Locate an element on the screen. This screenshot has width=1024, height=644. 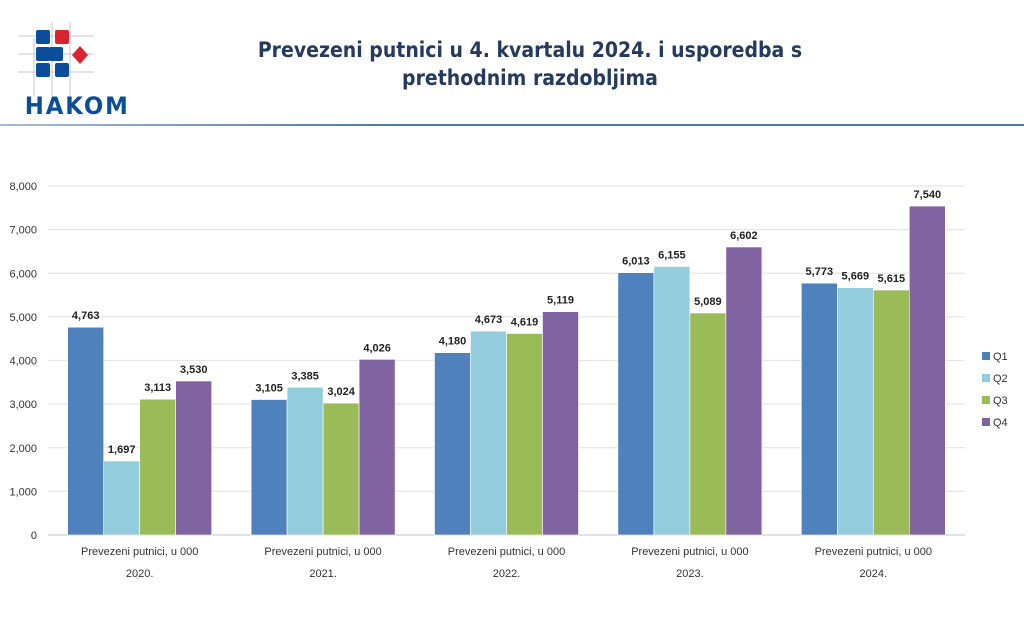
legend-label: Q1 is located at coordinates (1000, 357).